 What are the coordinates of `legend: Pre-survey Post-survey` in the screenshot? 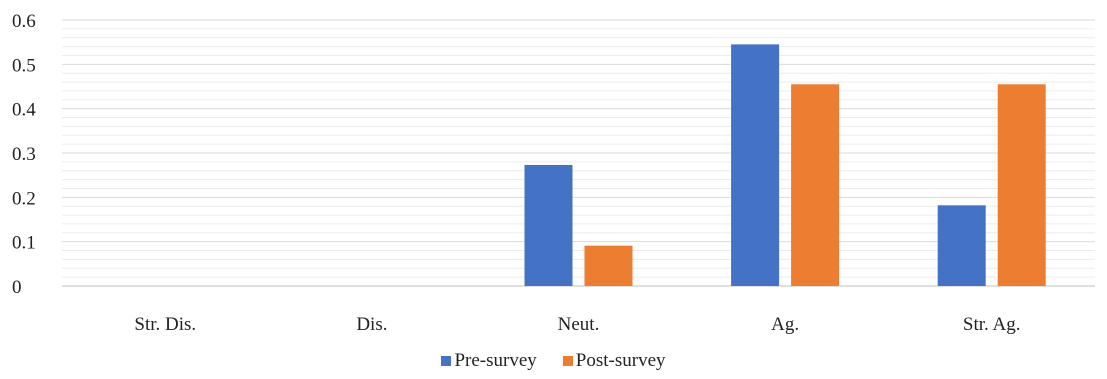 It's located at (553, 361).